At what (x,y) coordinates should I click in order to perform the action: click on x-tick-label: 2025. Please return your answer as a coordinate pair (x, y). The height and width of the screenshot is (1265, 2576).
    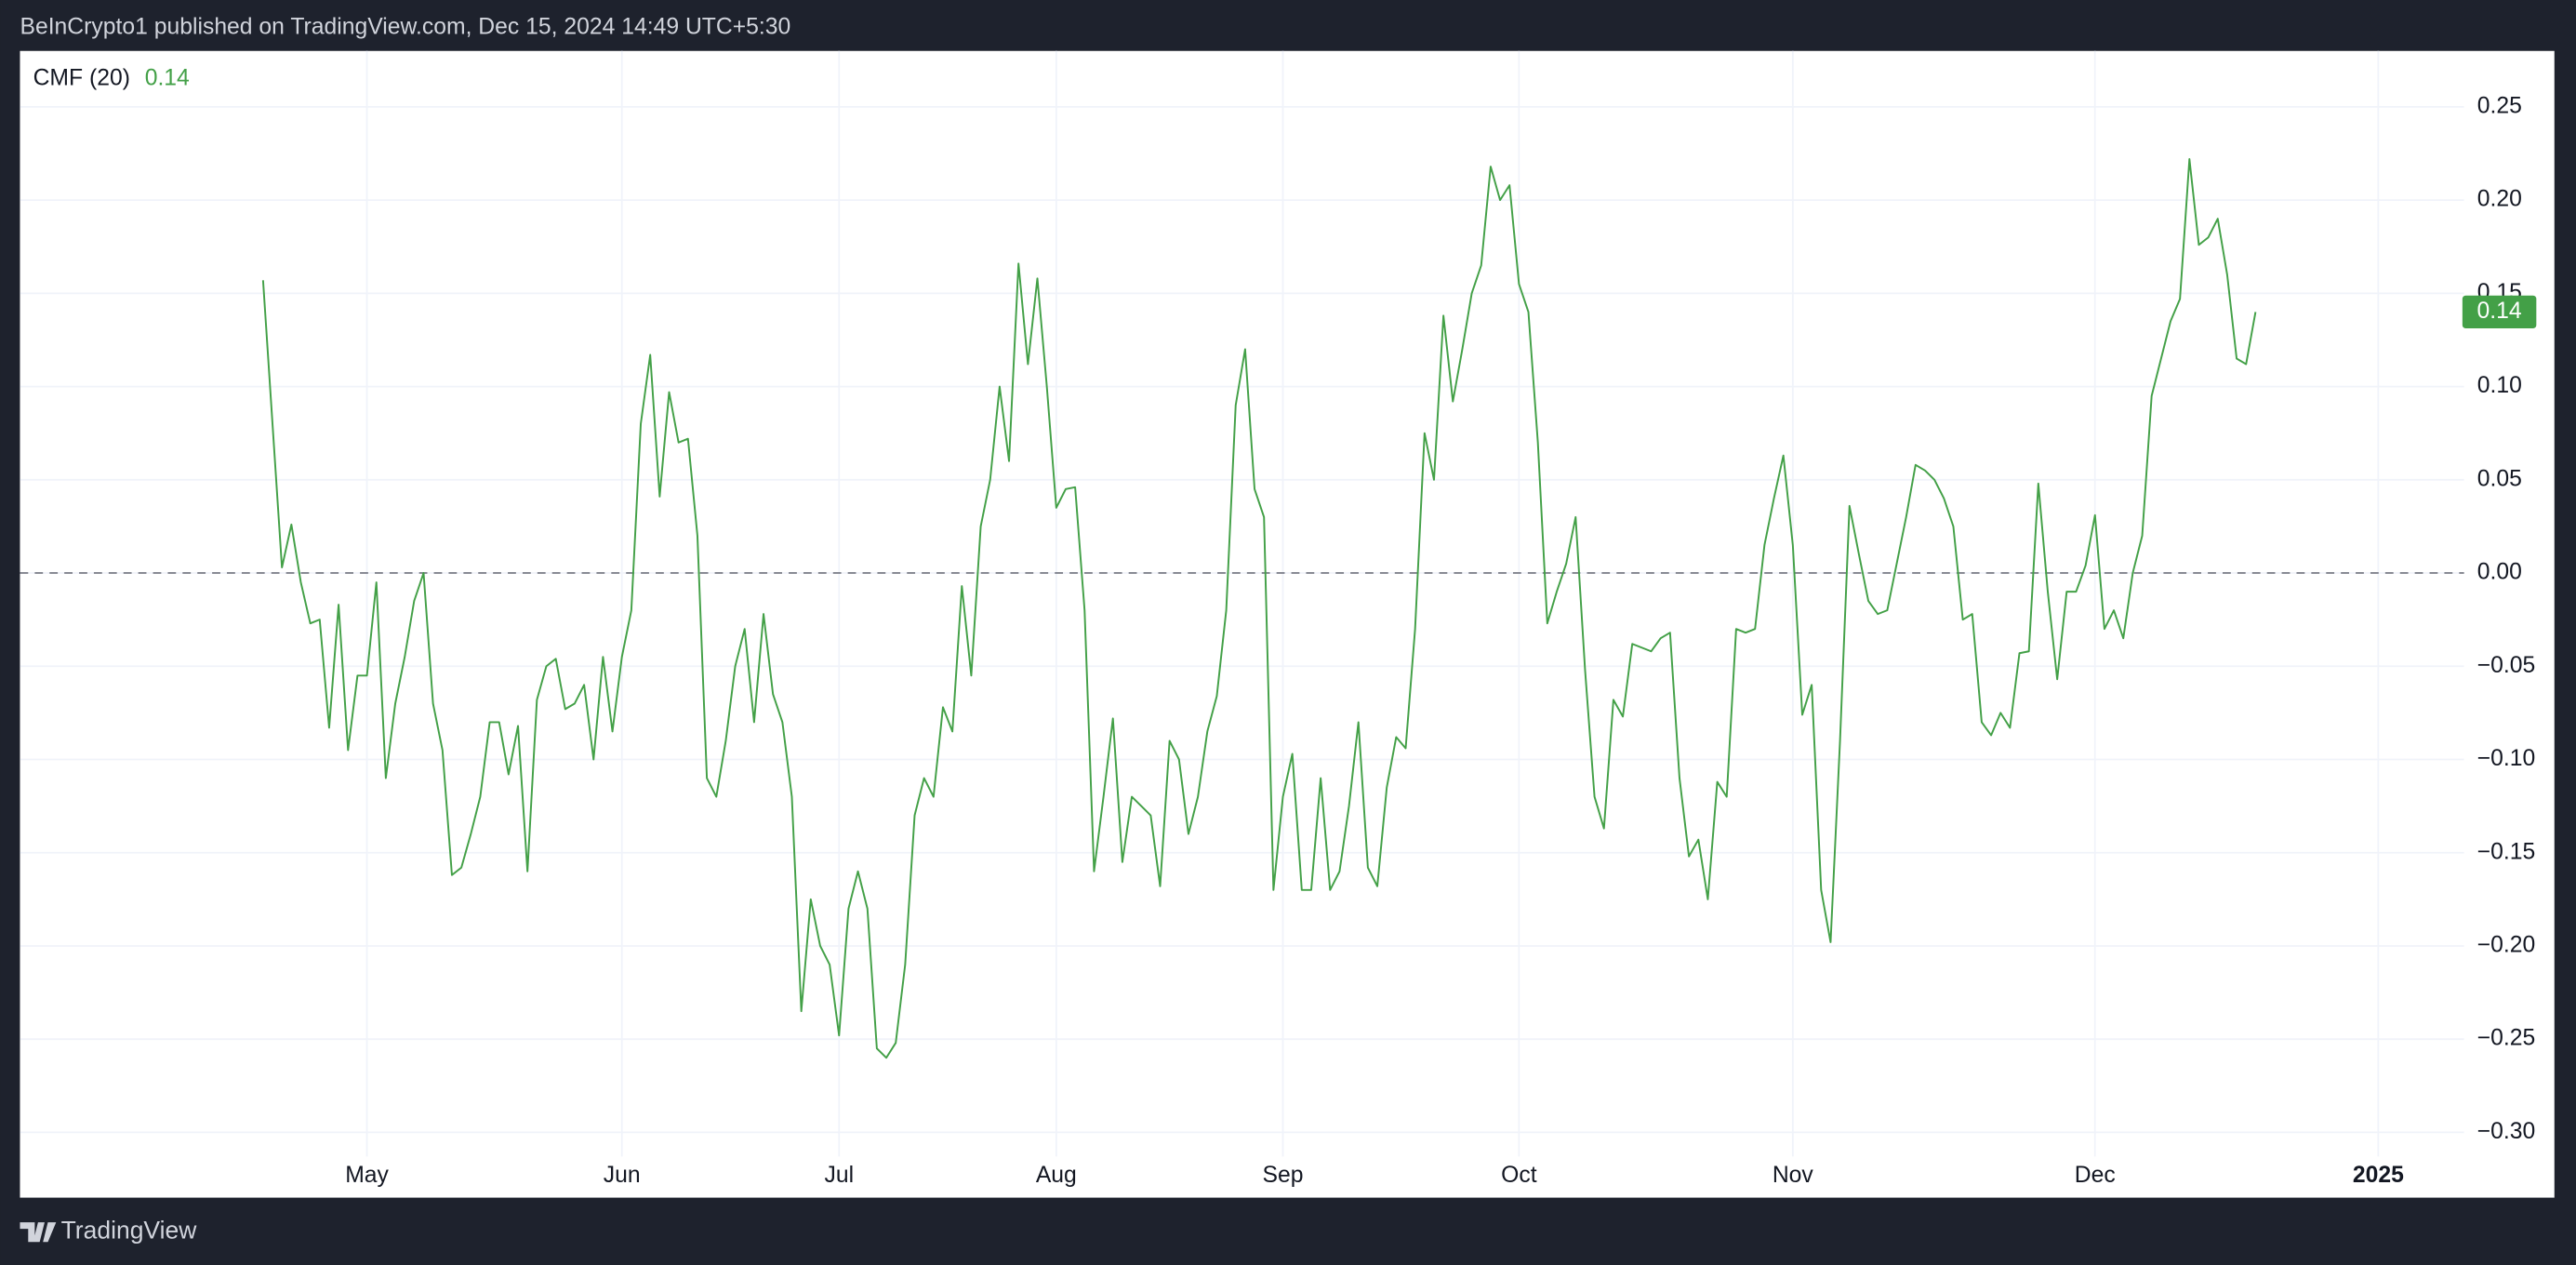
    Looking at the image, I should click on (2378, 1175).